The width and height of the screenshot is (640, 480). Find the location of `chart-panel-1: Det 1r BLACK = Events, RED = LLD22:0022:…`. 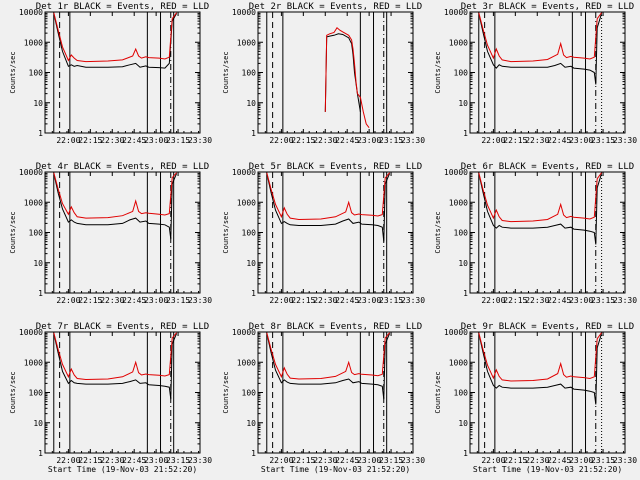

chart-panel-1: Det 1r BLACK = Events, RED = LLD22:0022:… is located at coordinates (110, 73).